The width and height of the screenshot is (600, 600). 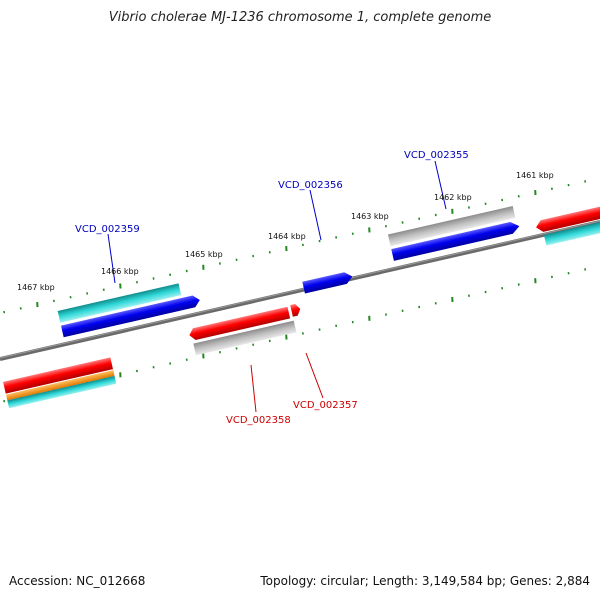 I want to click on kbp-label-1466: 1466 kbp, so click(x=120, y=271).